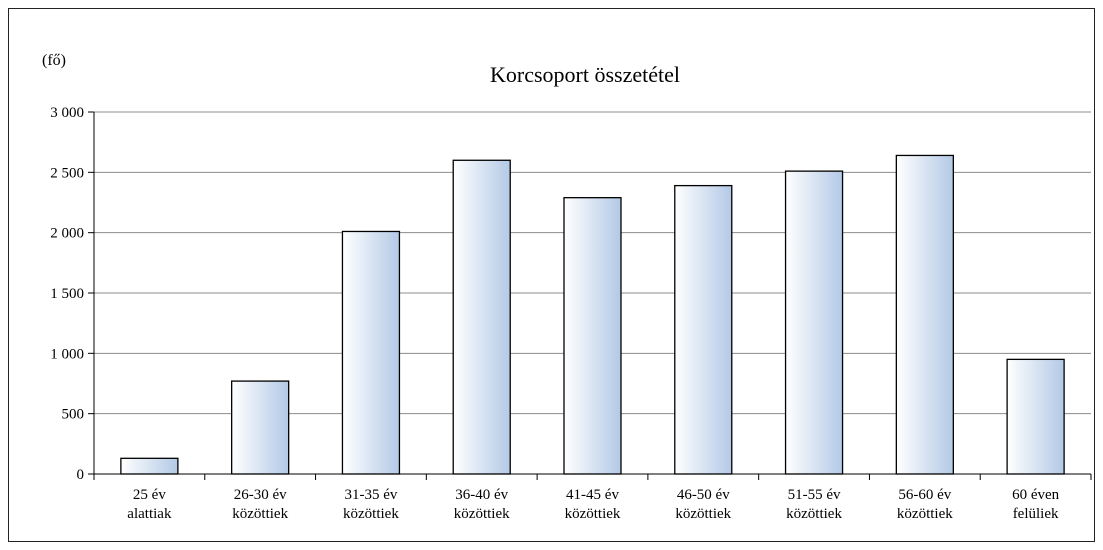 The image size is (1103, 550). Describe the element at coordinates (73, 415) in the screenshot. I see `y-tick-label: 500` at that location.